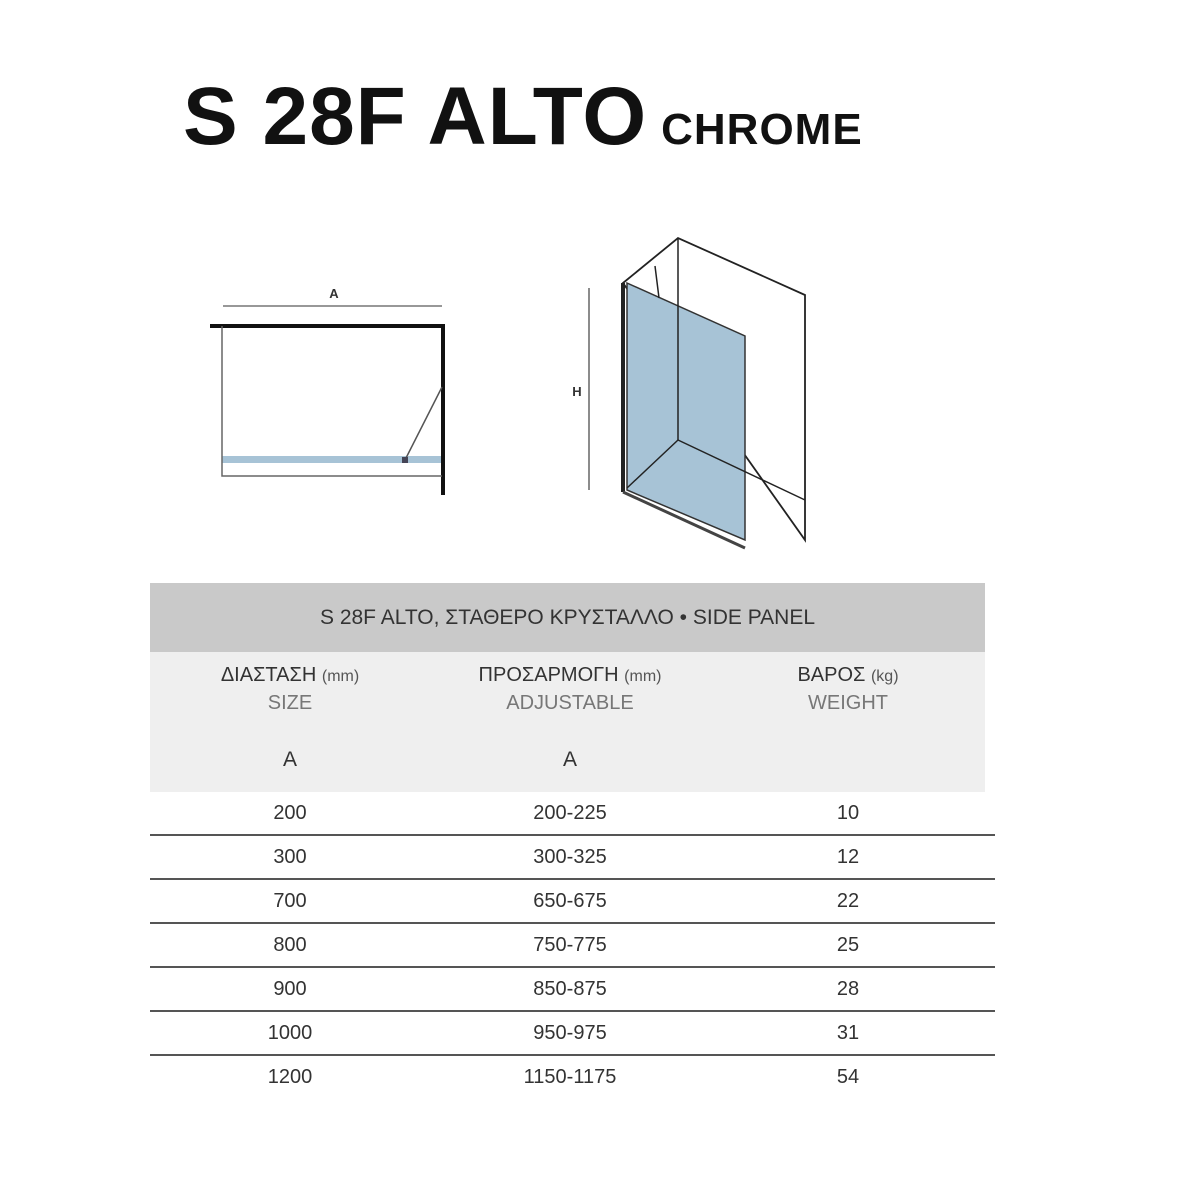 The height and width of the screenshot is (1198, 1200). I want to click on cell-adjustable: 950-975, so click(570, 1033).